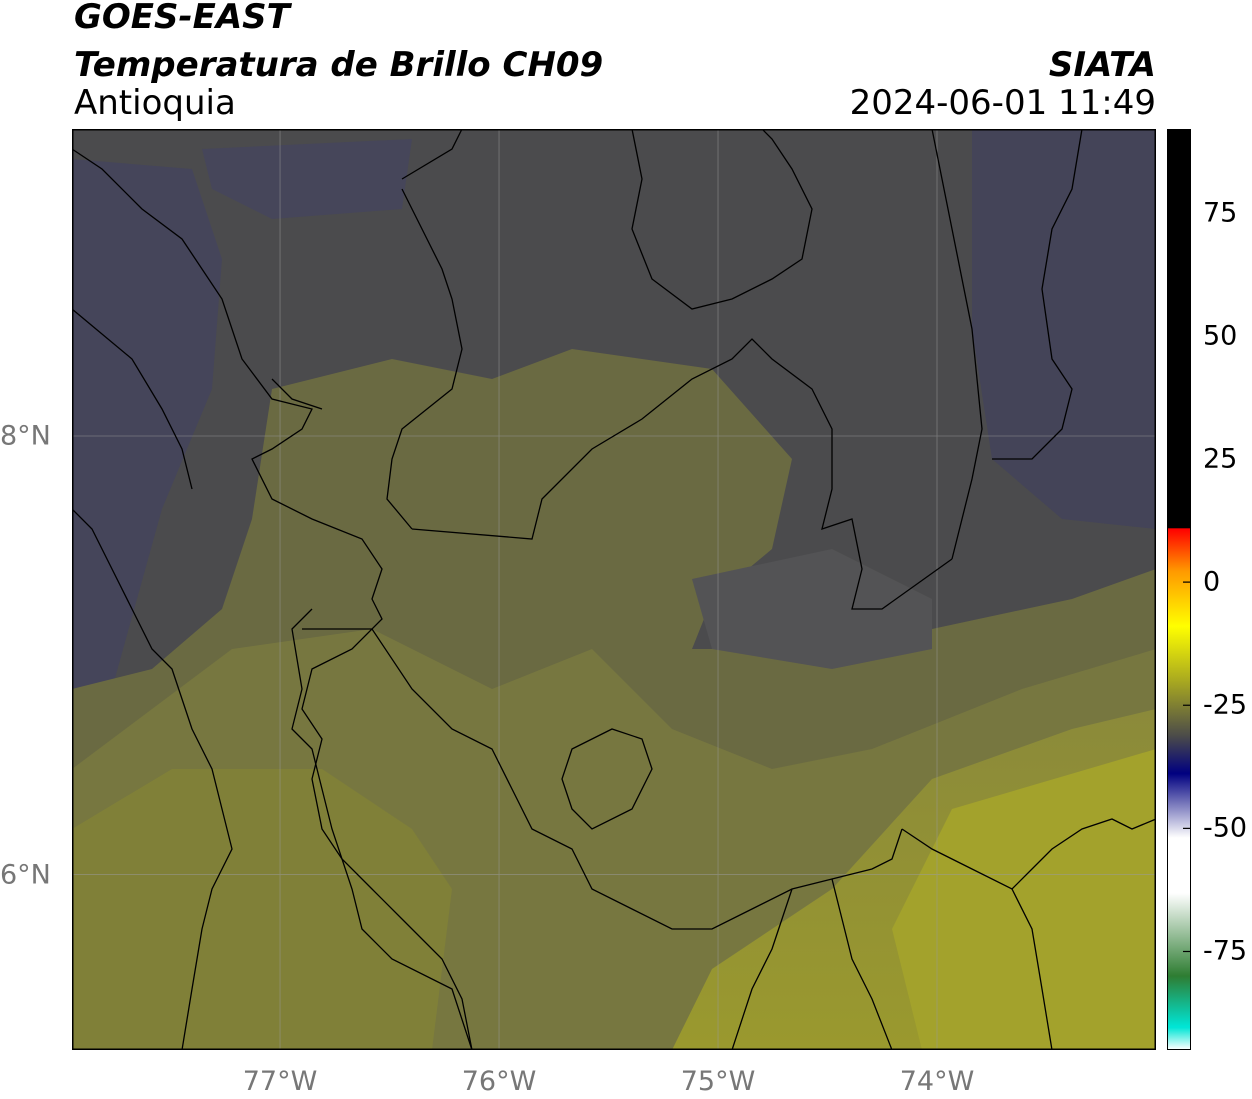  I want to click on colorbar-tick-marks, so click(1187, 582).